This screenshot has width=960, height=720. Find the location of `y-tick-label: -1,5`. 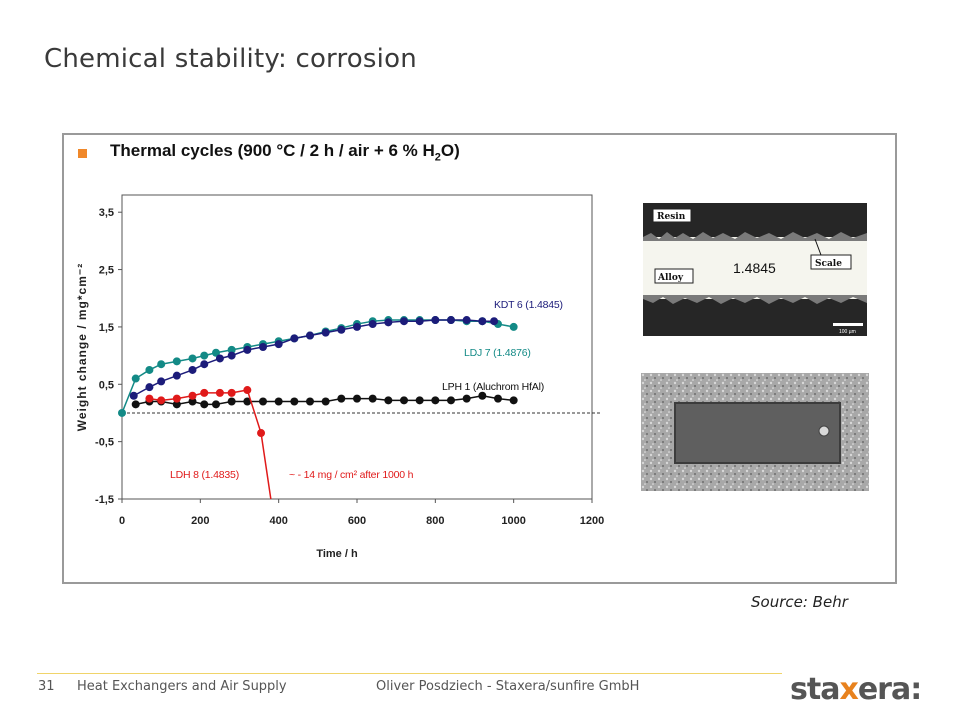

y-tick-label: -1,5 is located at coordinates (104, 500).